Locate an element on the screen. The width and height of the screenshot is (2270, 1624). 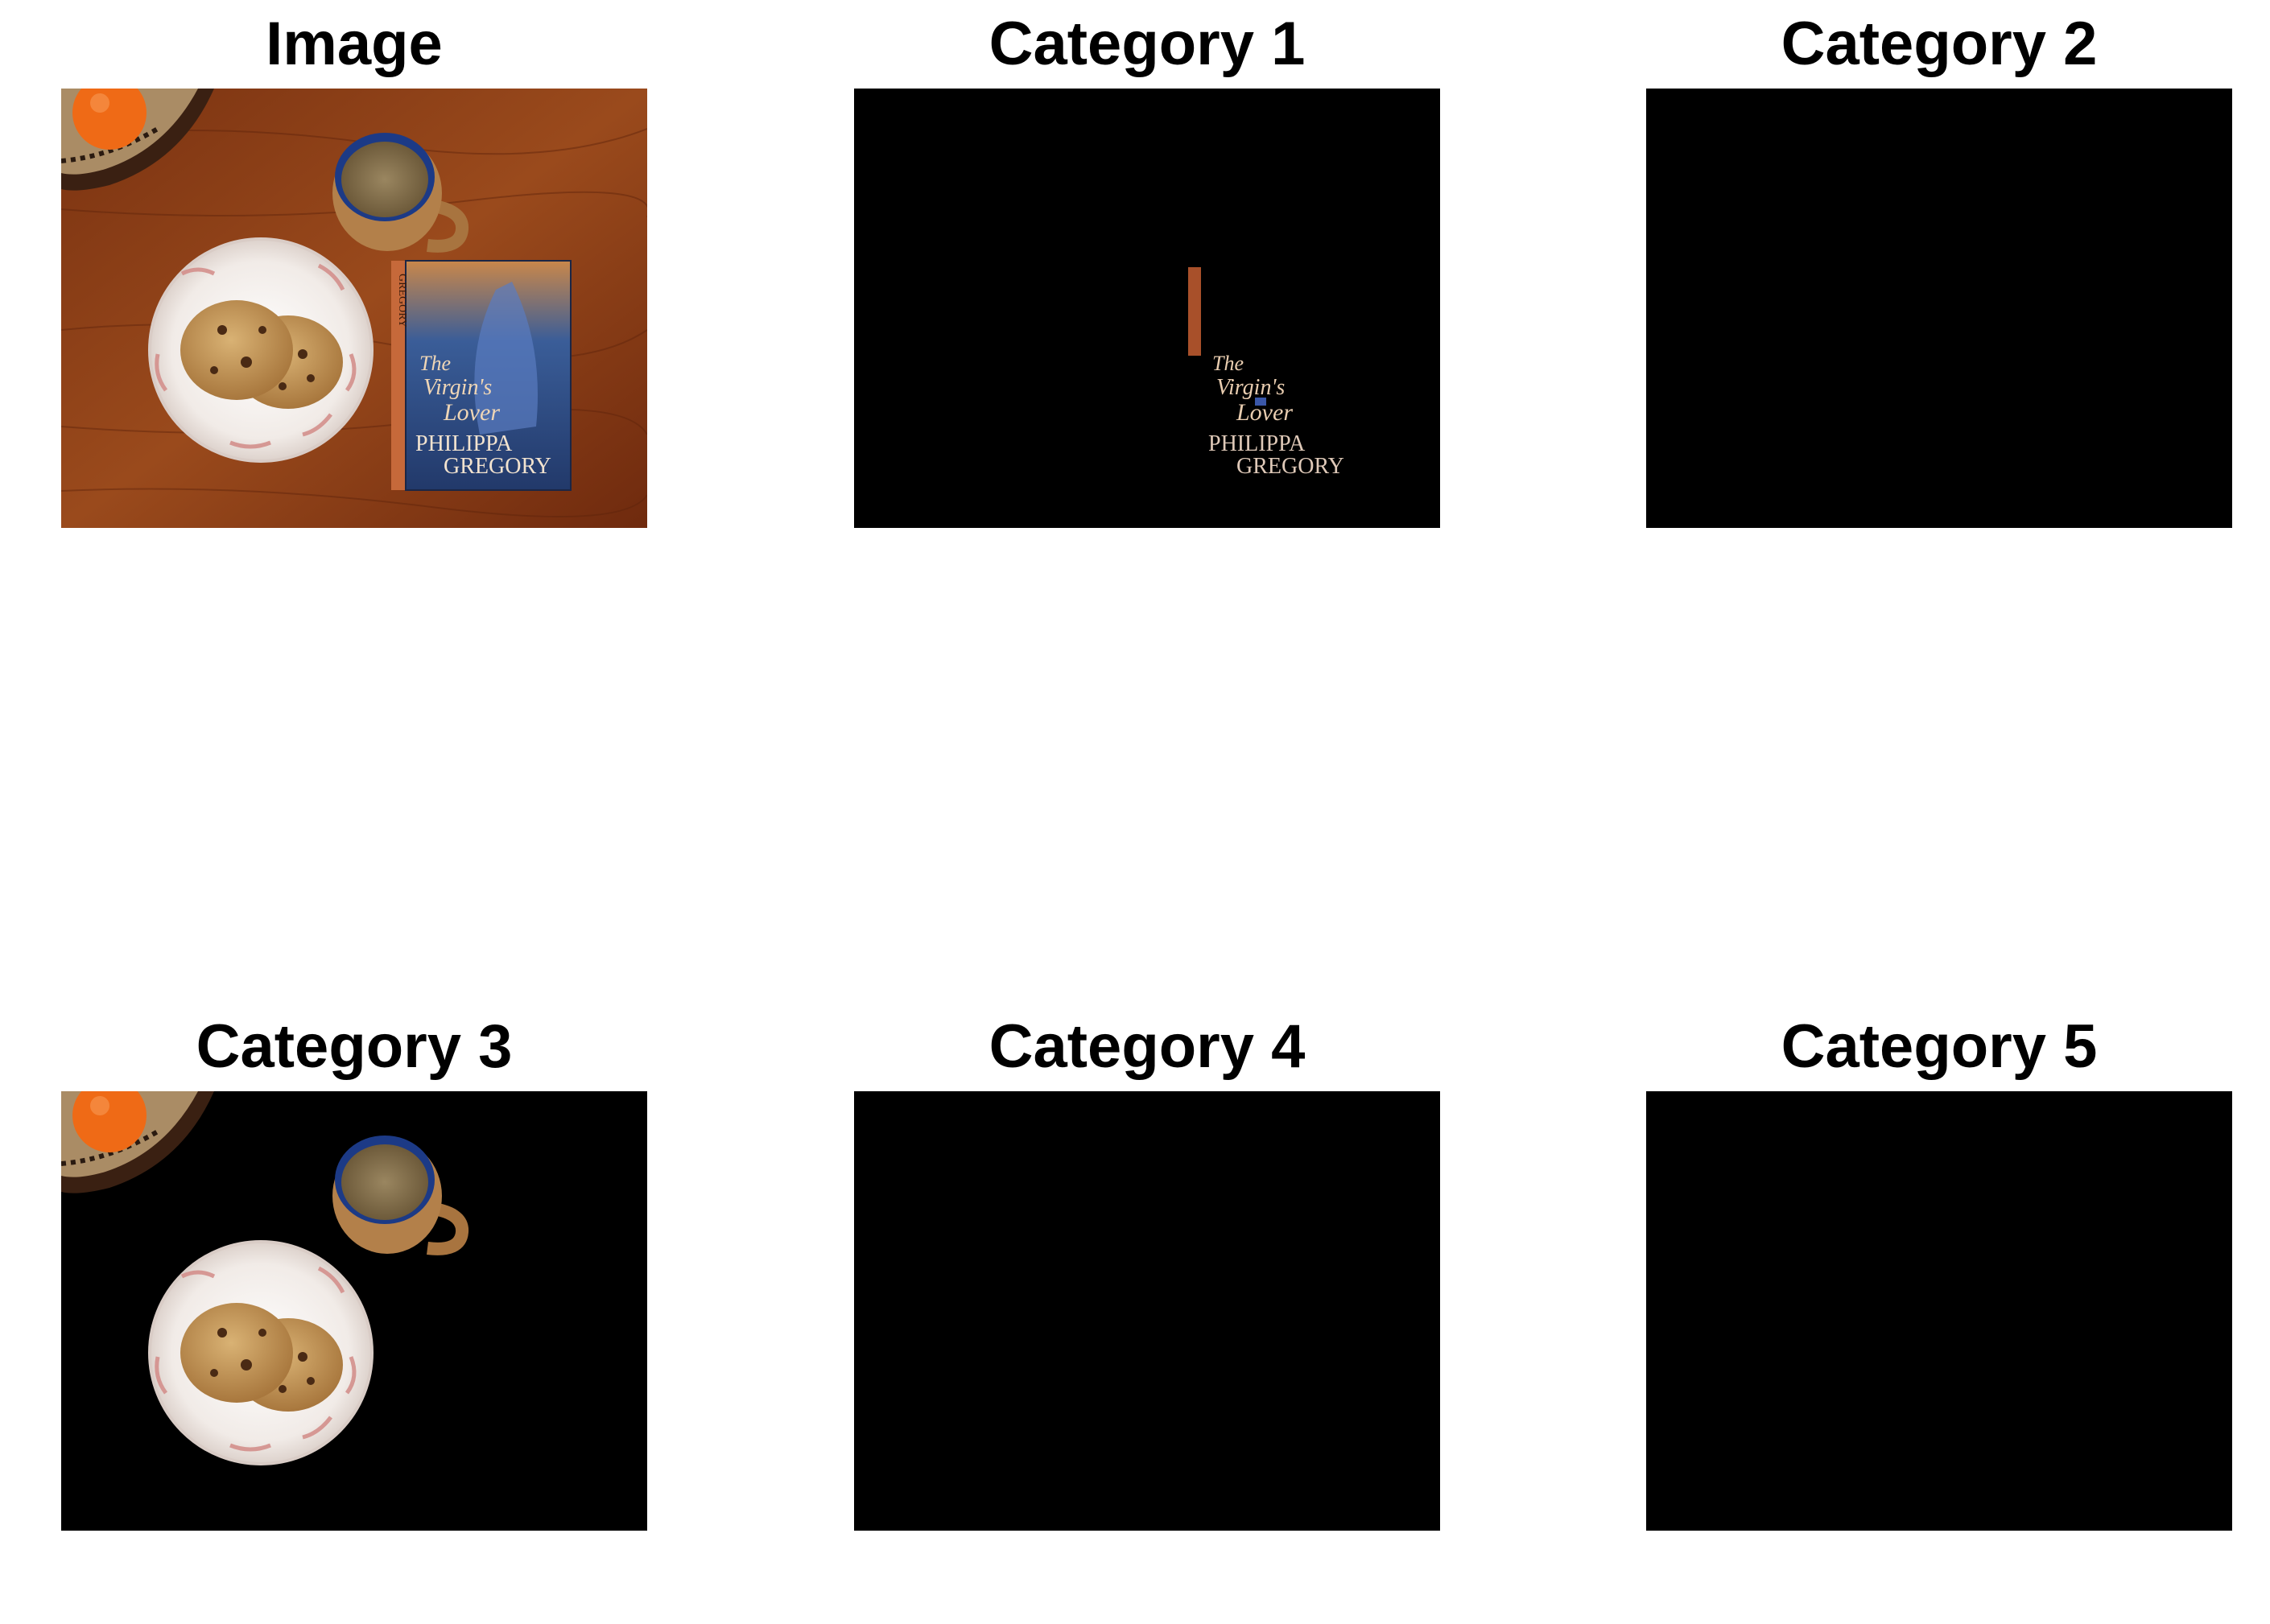
mask-coffee-mug is located at coordinates (401, 1196).